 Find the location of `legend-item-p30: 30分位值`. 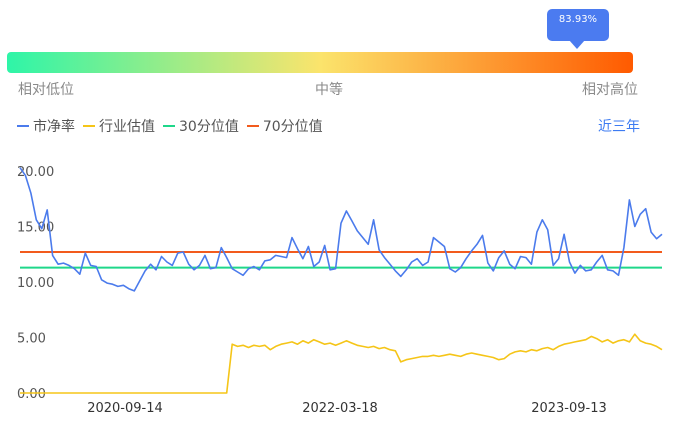

legend-item-p30: 30分位值 is located at coordinates (201, 126).